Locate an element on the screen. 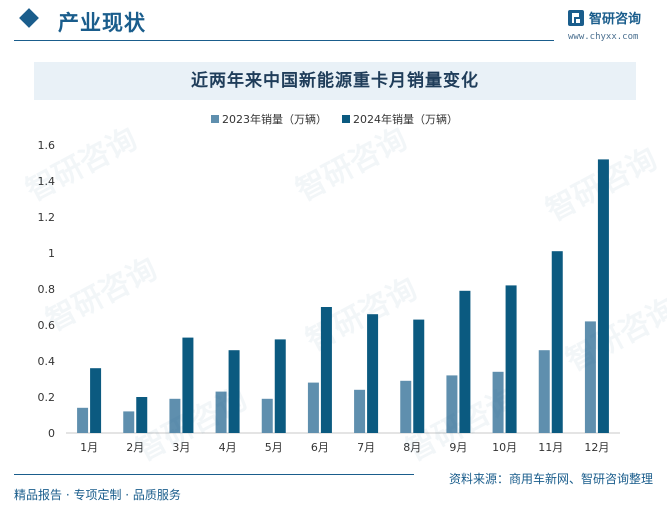 The width and height of the screenshot is (667, 506). legend-label-2024: 2024年销量（万辆） is located at coordinates (405, 119).